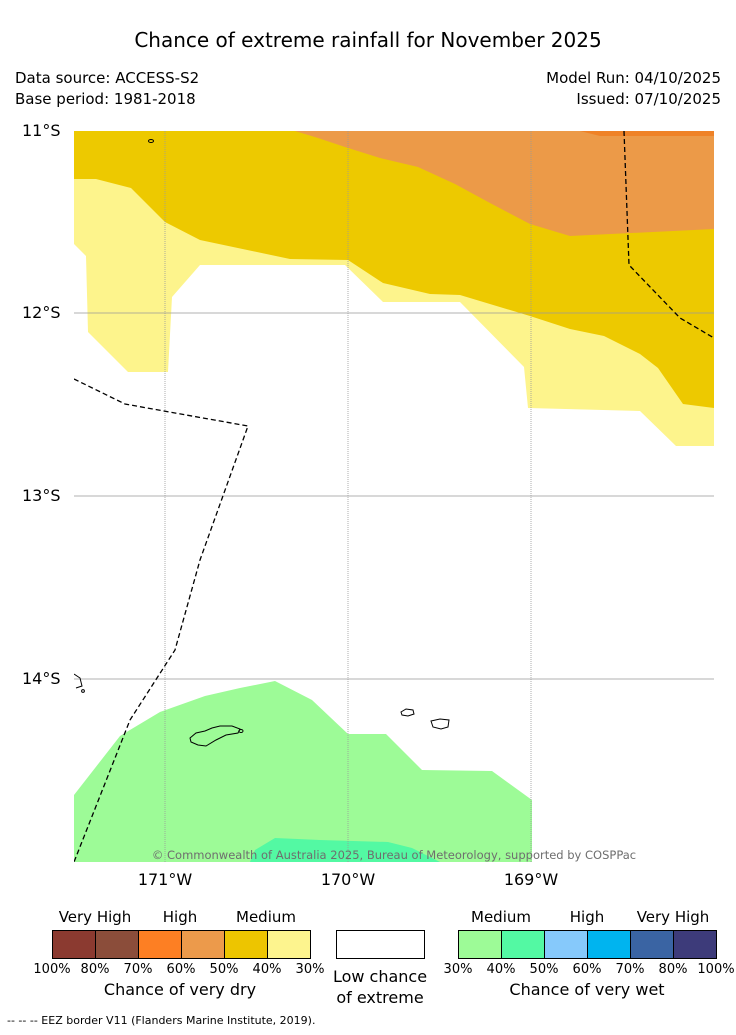  What do you see at coordinates (531, 879) in the screenshot?
I see `lon-label-169w: 169°W` at bounding box center [531, 879].